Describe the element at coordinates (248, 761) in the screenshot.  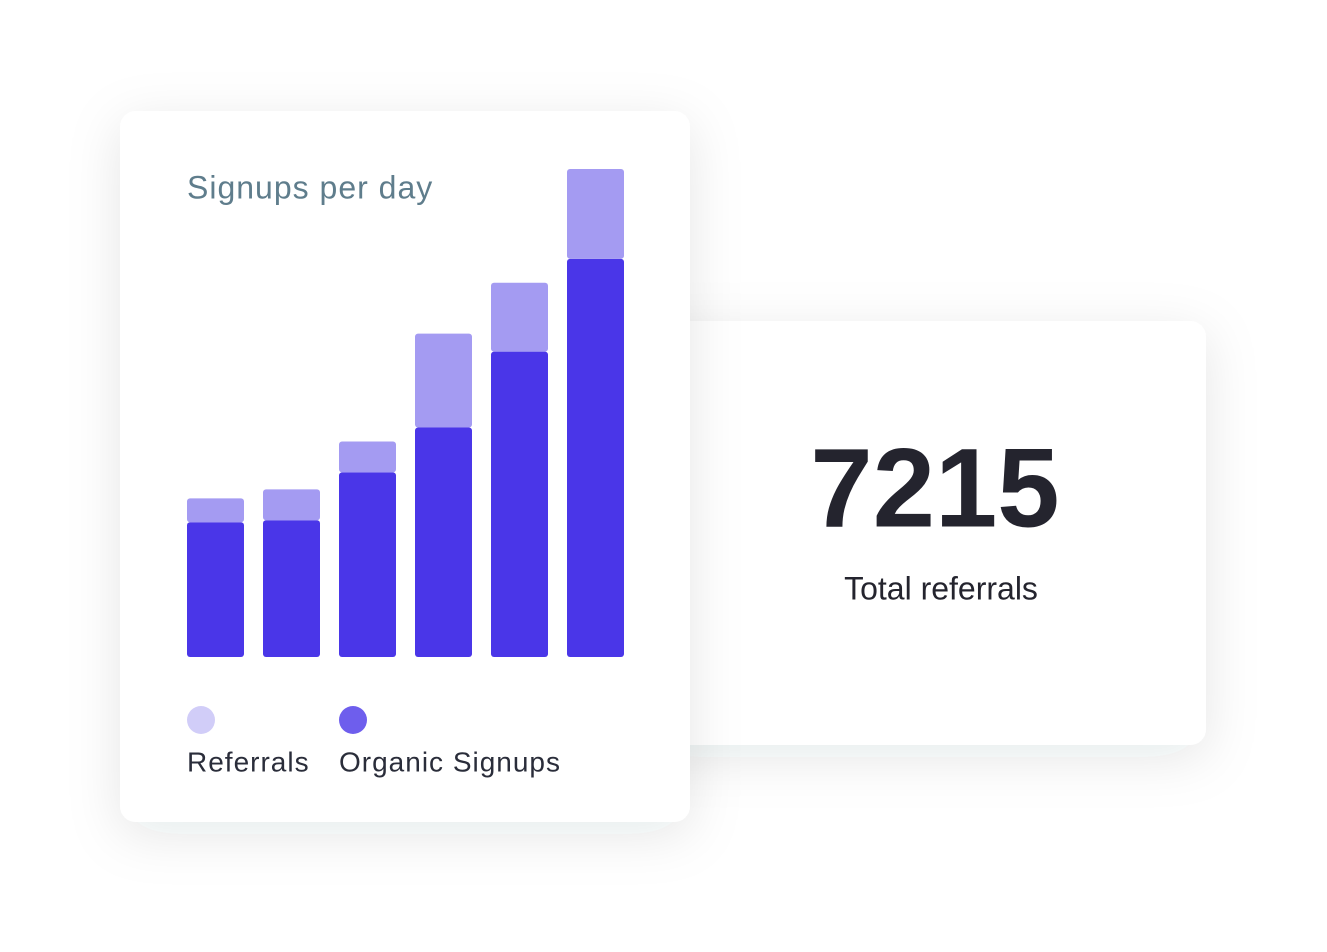
I see `legend-label: Referrals` at that location.